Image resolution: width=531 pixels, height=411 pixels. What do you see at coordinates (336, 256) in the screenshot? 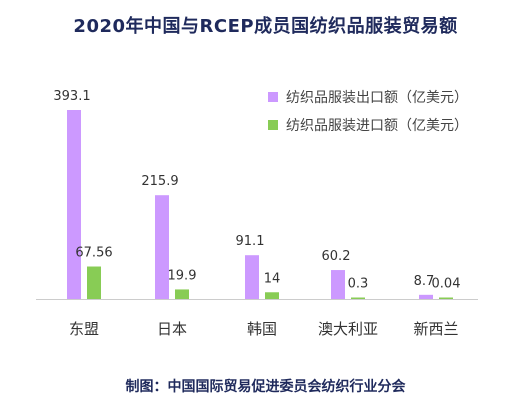
I see `data-label-export-3: 60.2` at bounding box center [336, 256].